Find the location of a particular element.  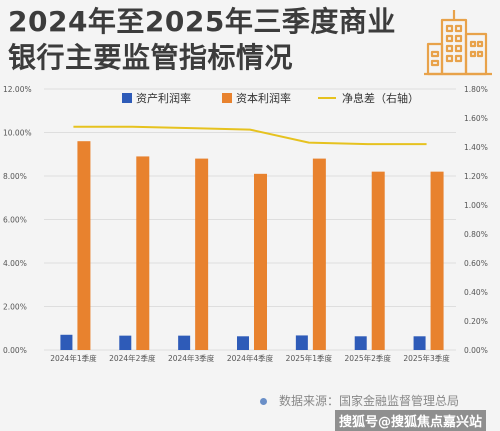

left-tick-label: 6.00% is located at coordinates (15, 220).